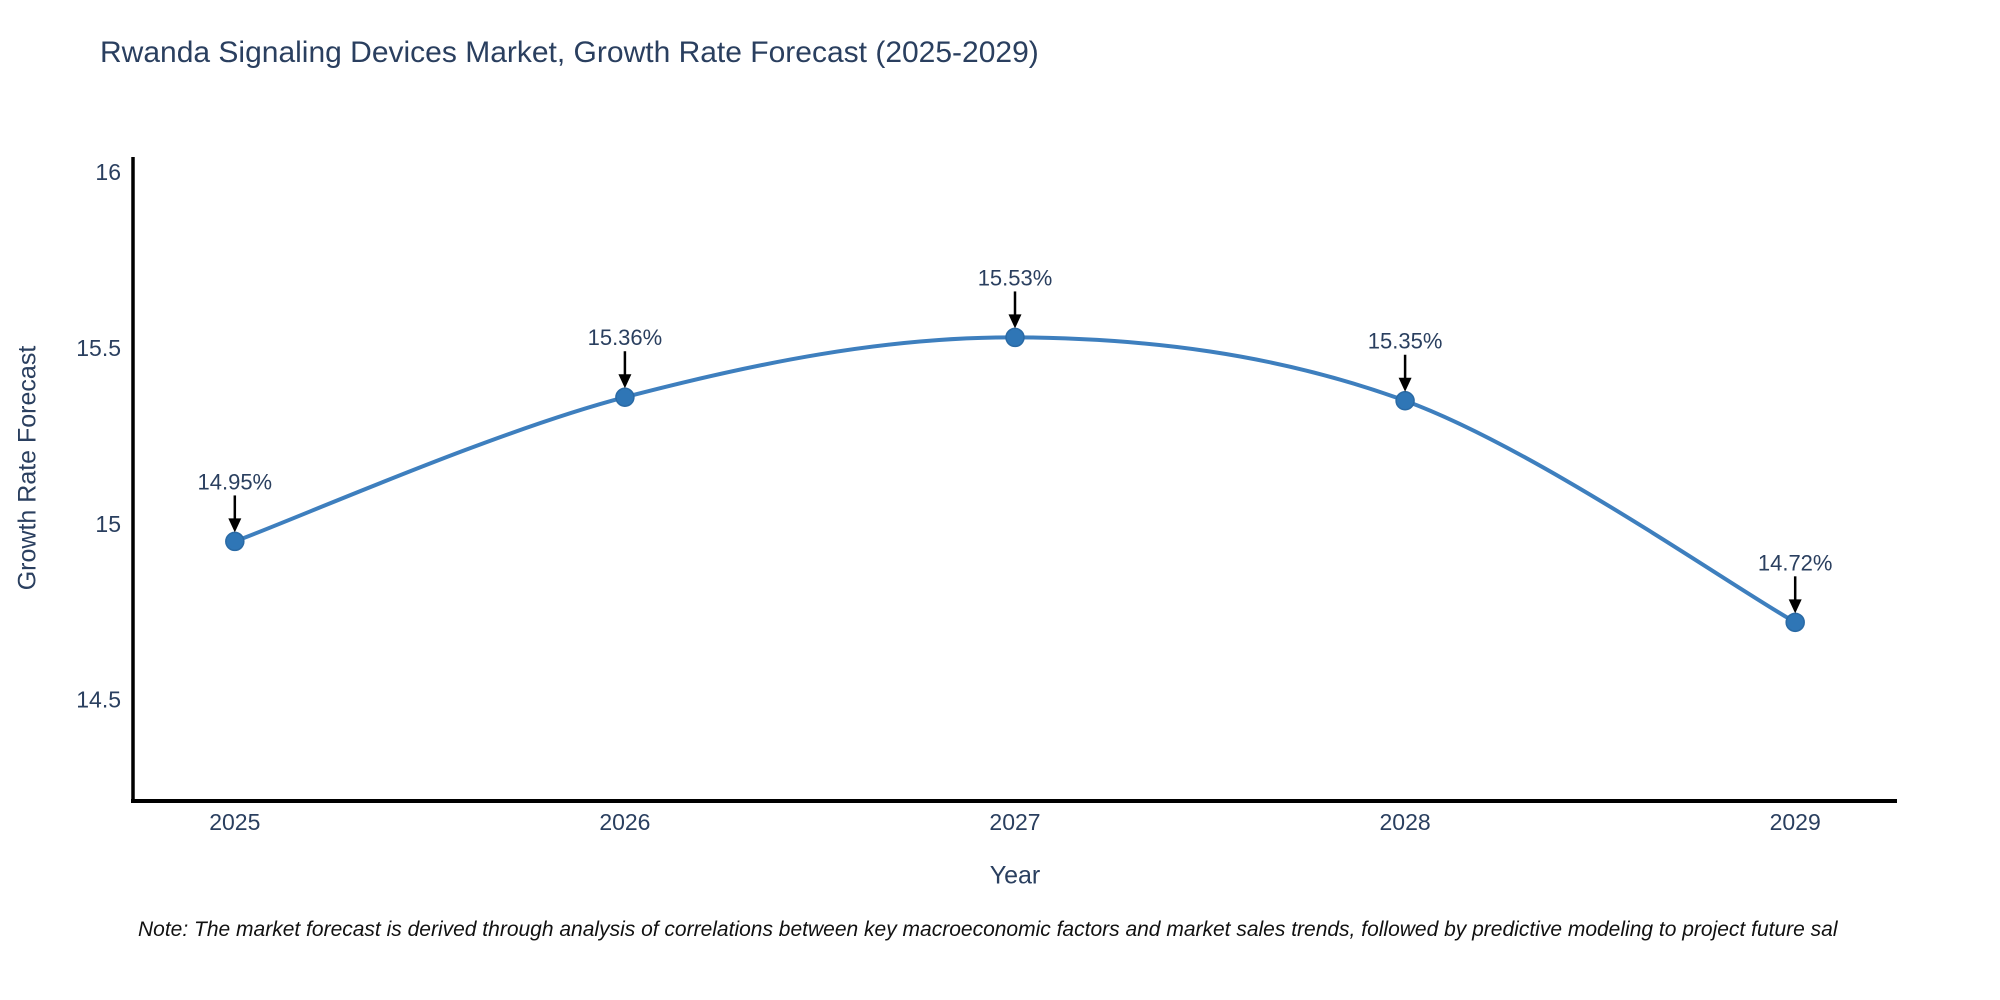  I want to click on x-tick-label: 2027, so click(1014, 822).